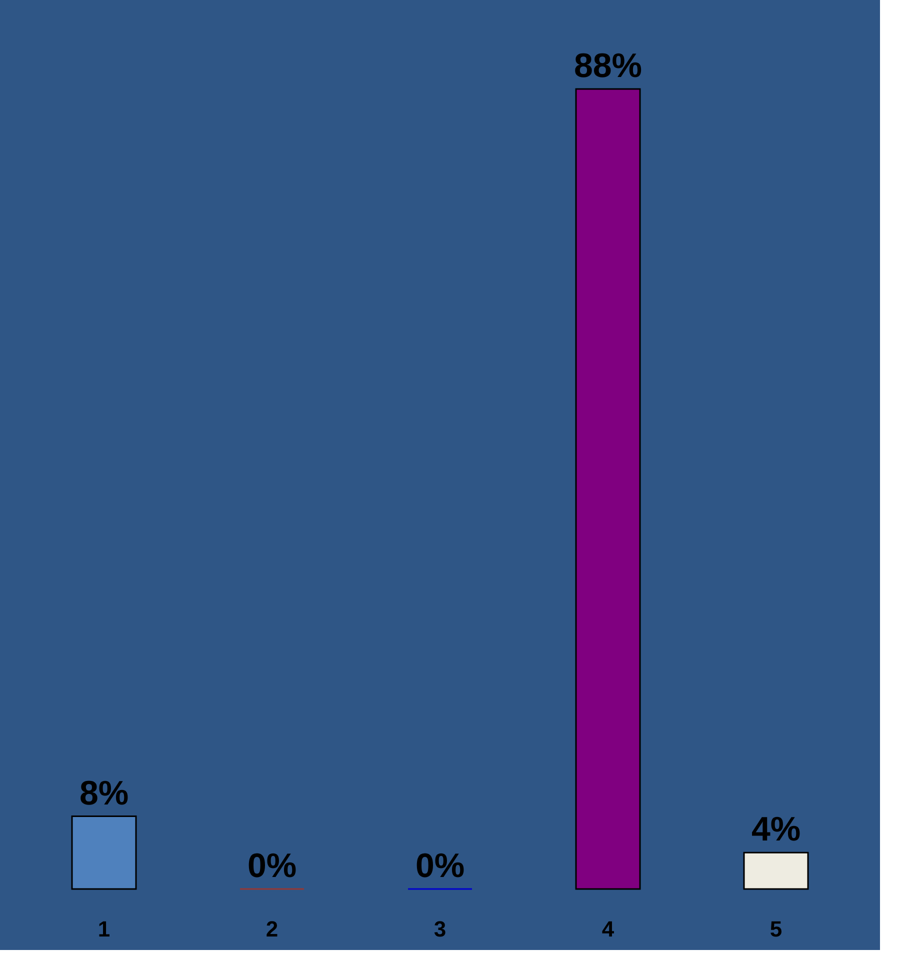  Describe the element at coordinates (608, 929) in the screenshot. I see `x-tick-label: 4` at that location.